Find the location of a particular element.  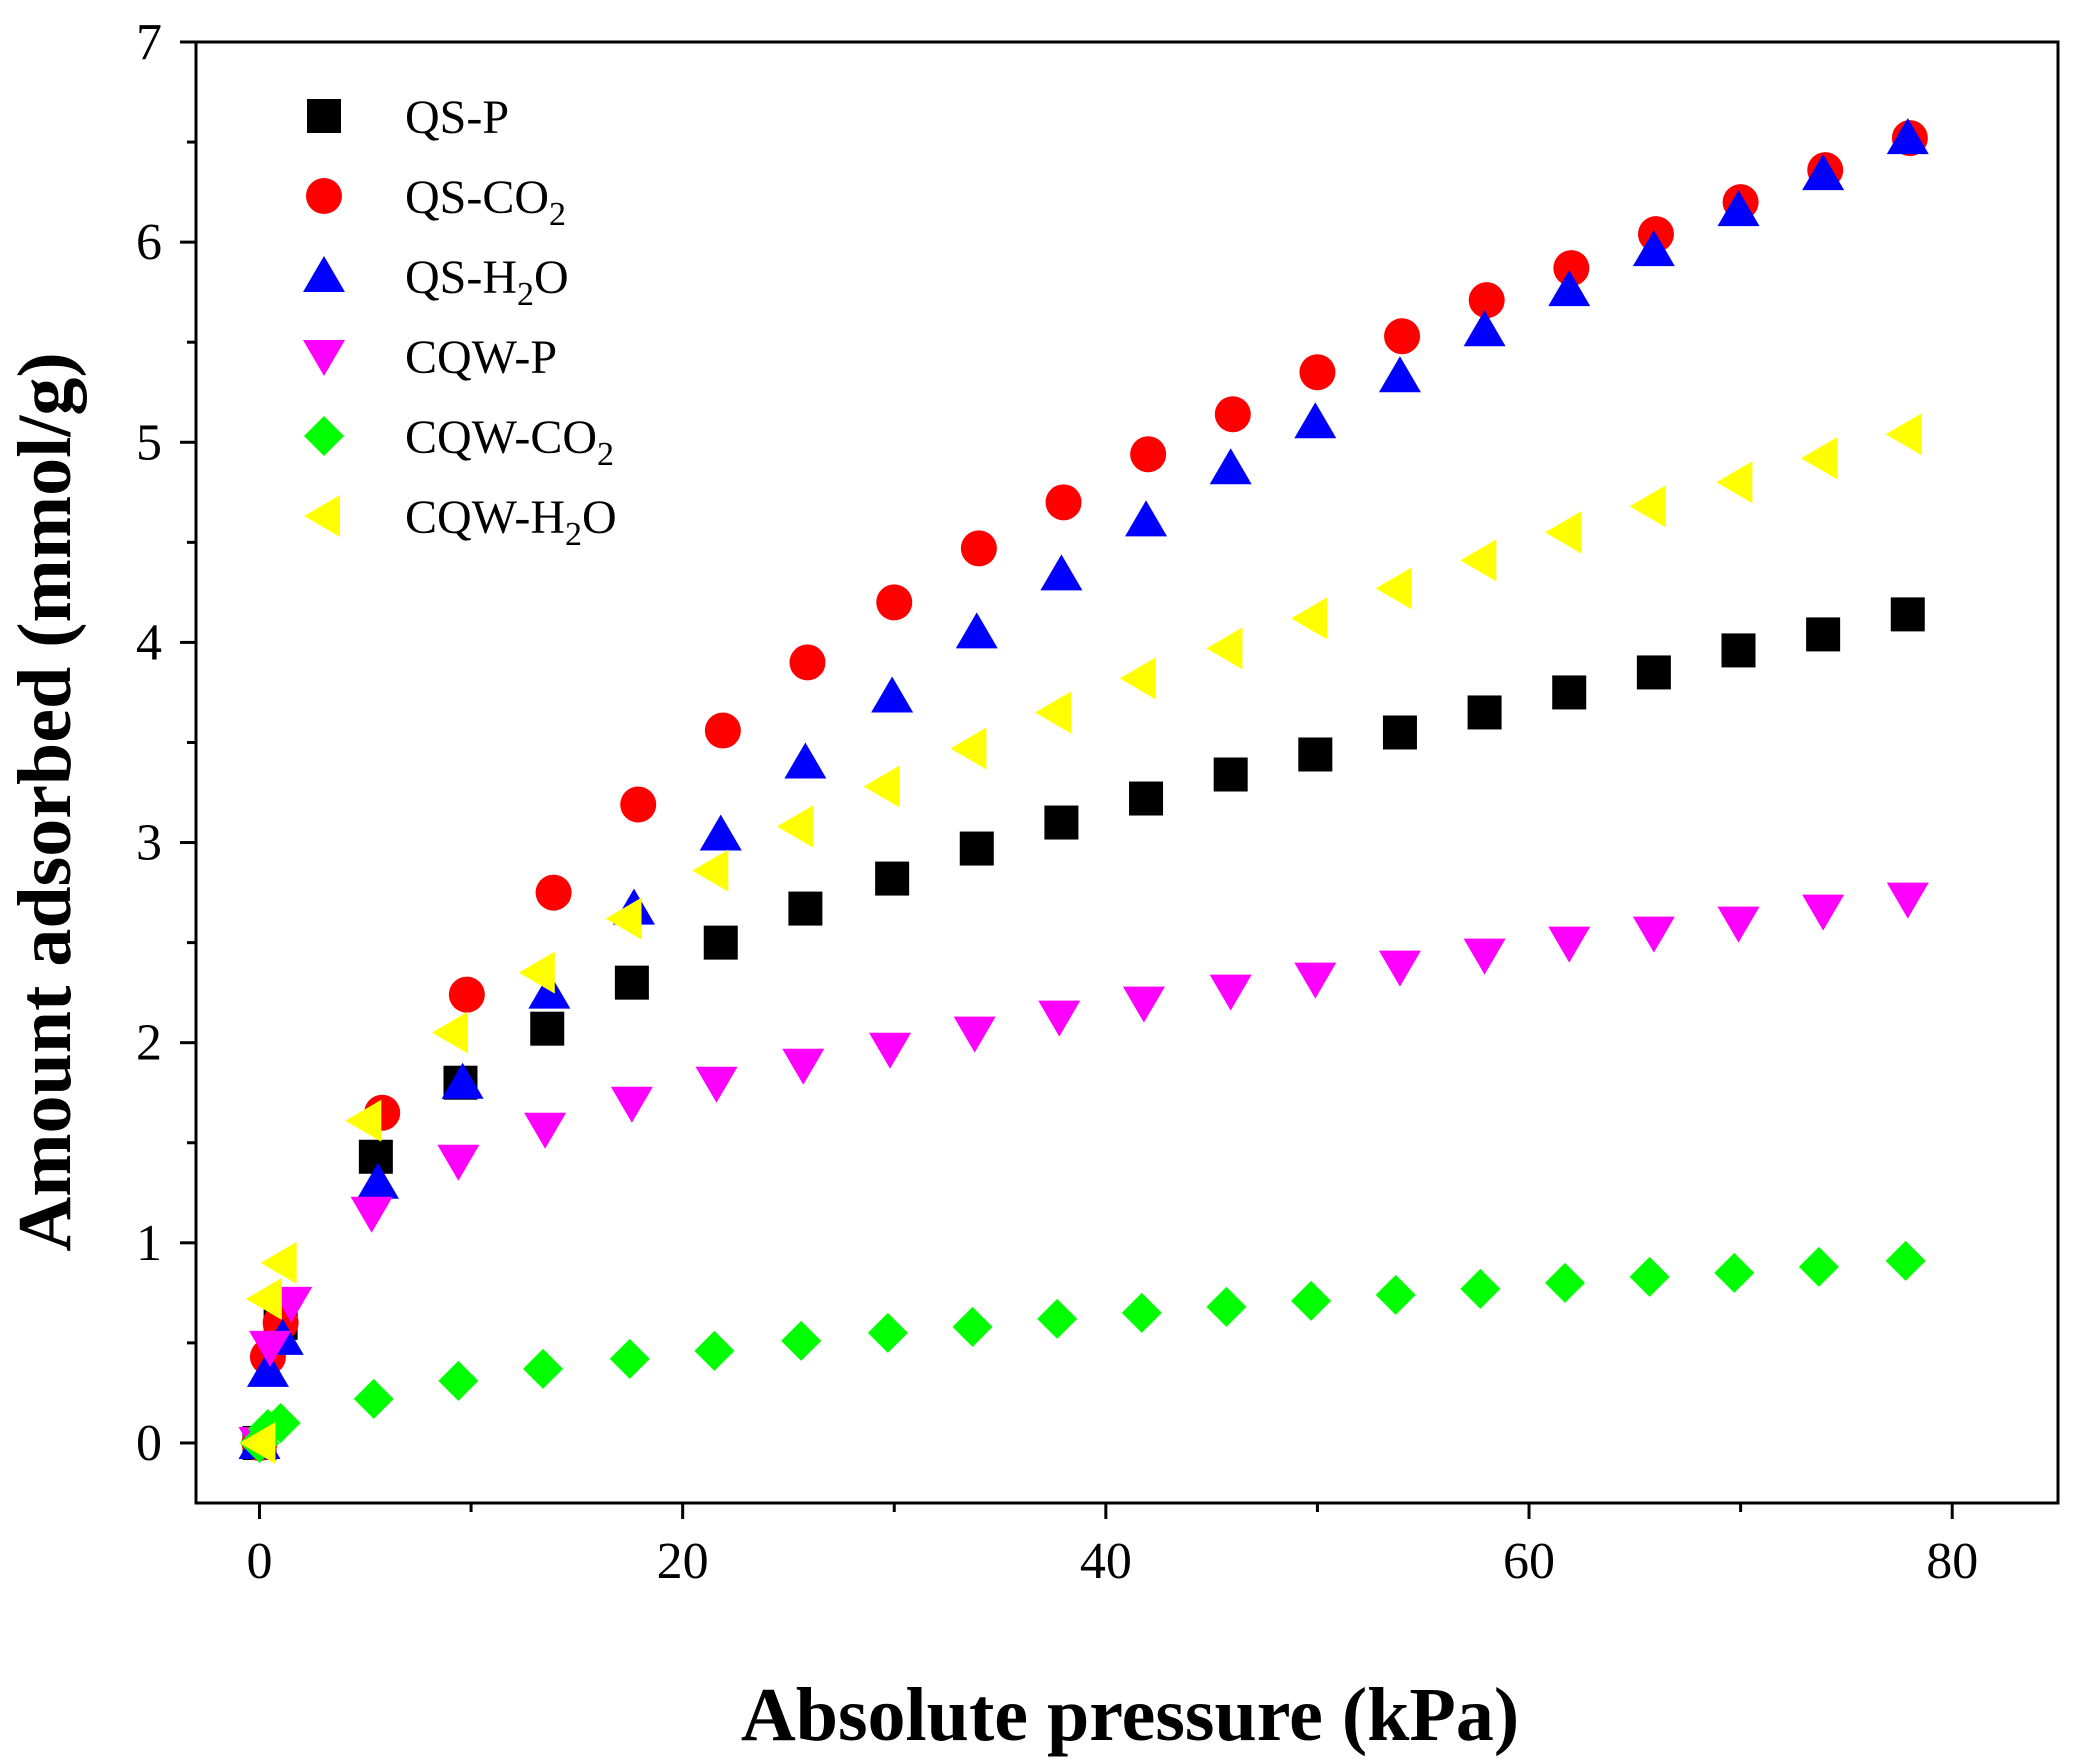

y-axis-ticks: 0 1 2 3 4 5 6 7 is located at coordinates (166, 743).